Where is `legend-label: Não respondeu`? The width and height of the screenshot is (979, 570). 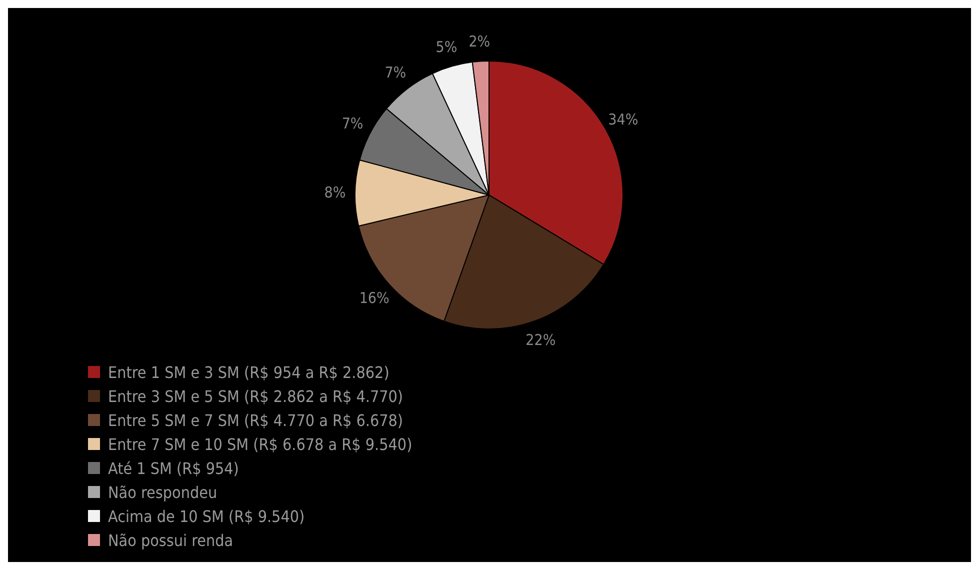
legend-label: Não respondeu is located at coordinates (163, 492).